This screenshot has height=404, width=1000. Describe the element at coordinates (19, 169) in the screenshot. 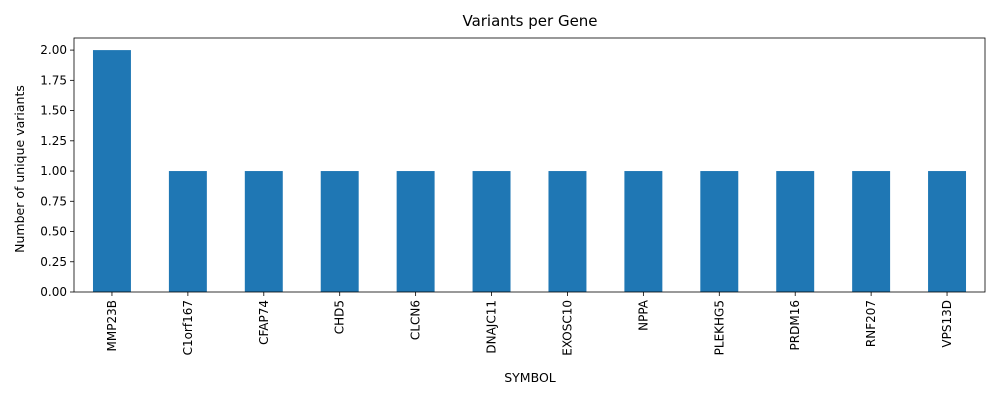

I see `y-axis-label: Number of unique variants` at that location.